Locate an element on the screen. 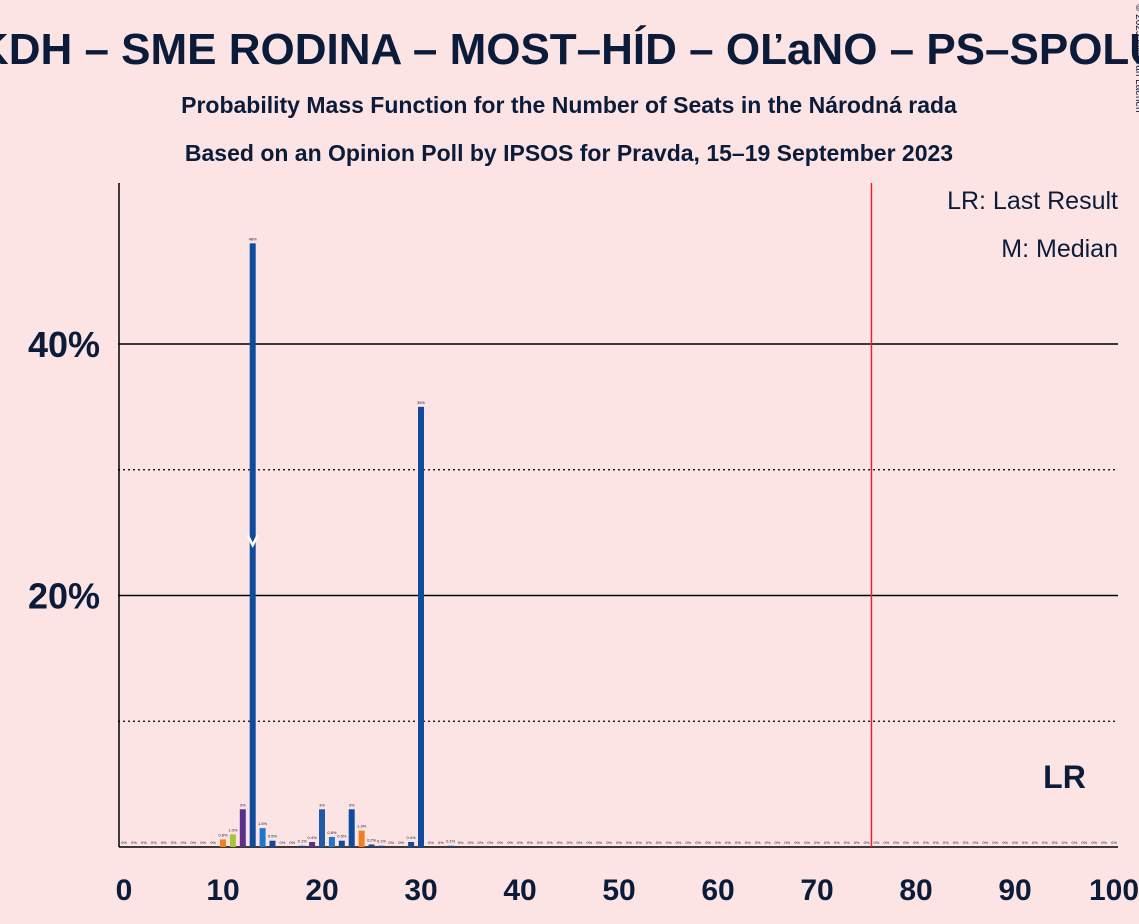 This screenshot has height=924, width=1139. x-tick-label: 30 is located at coordinates (420, 890).